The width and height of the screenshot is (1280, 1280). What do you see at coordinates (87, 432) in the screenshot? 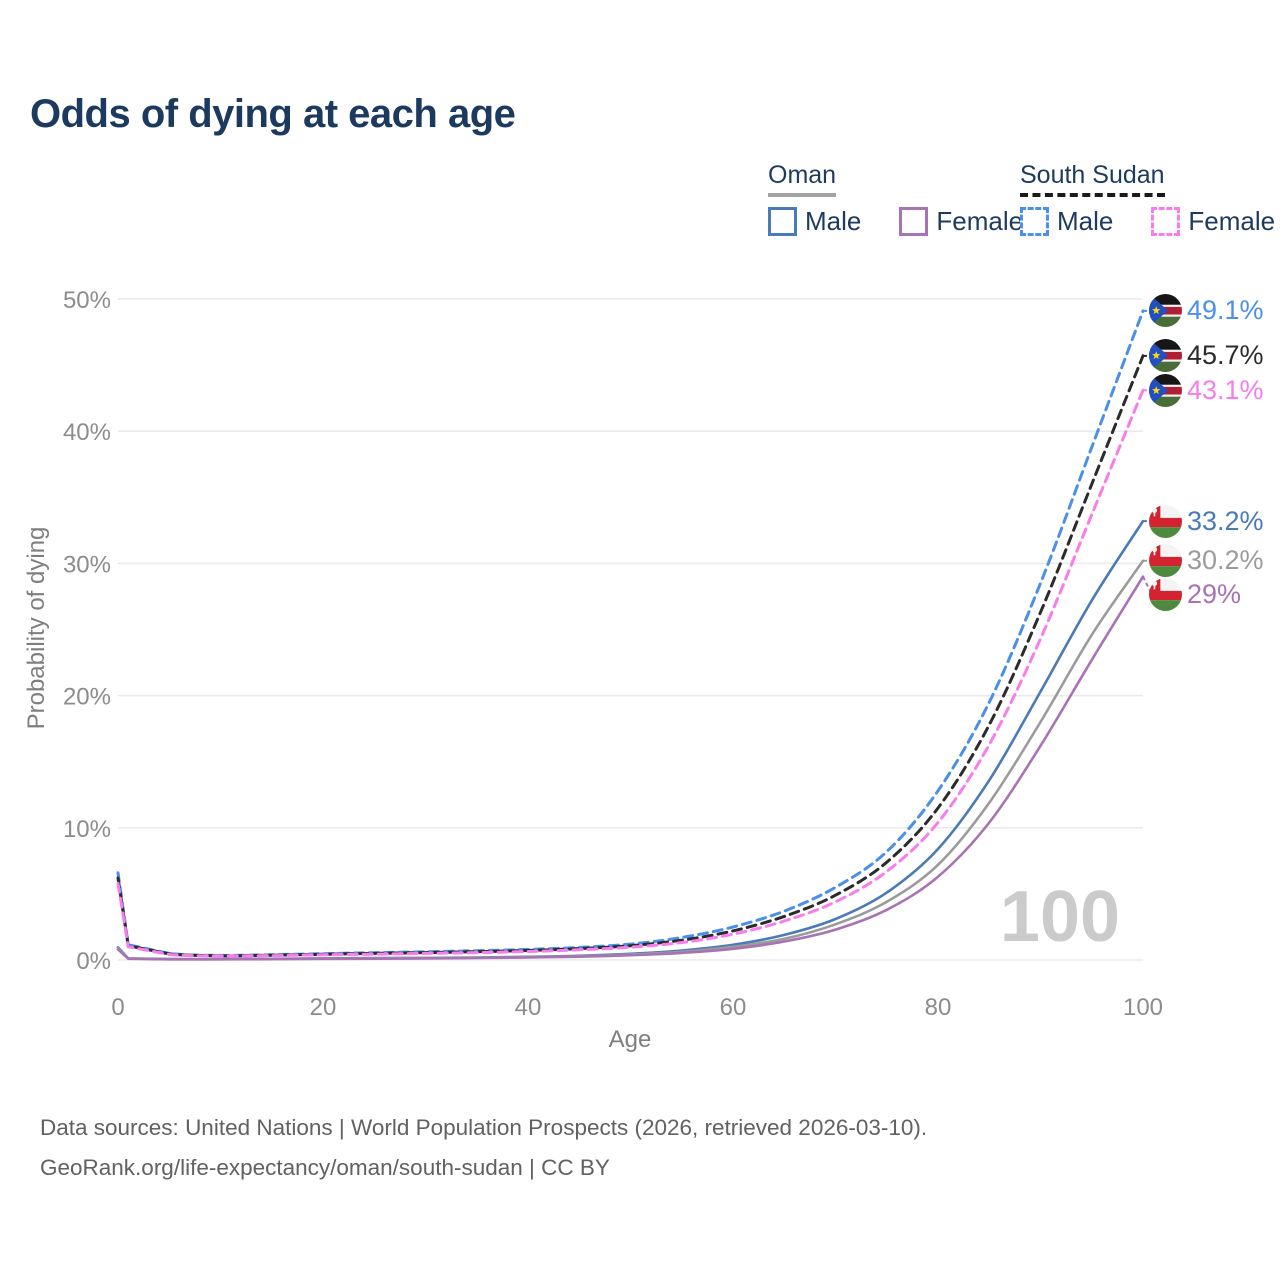
I see `y-tick-label: 40%` at bounding box center [87, 432].